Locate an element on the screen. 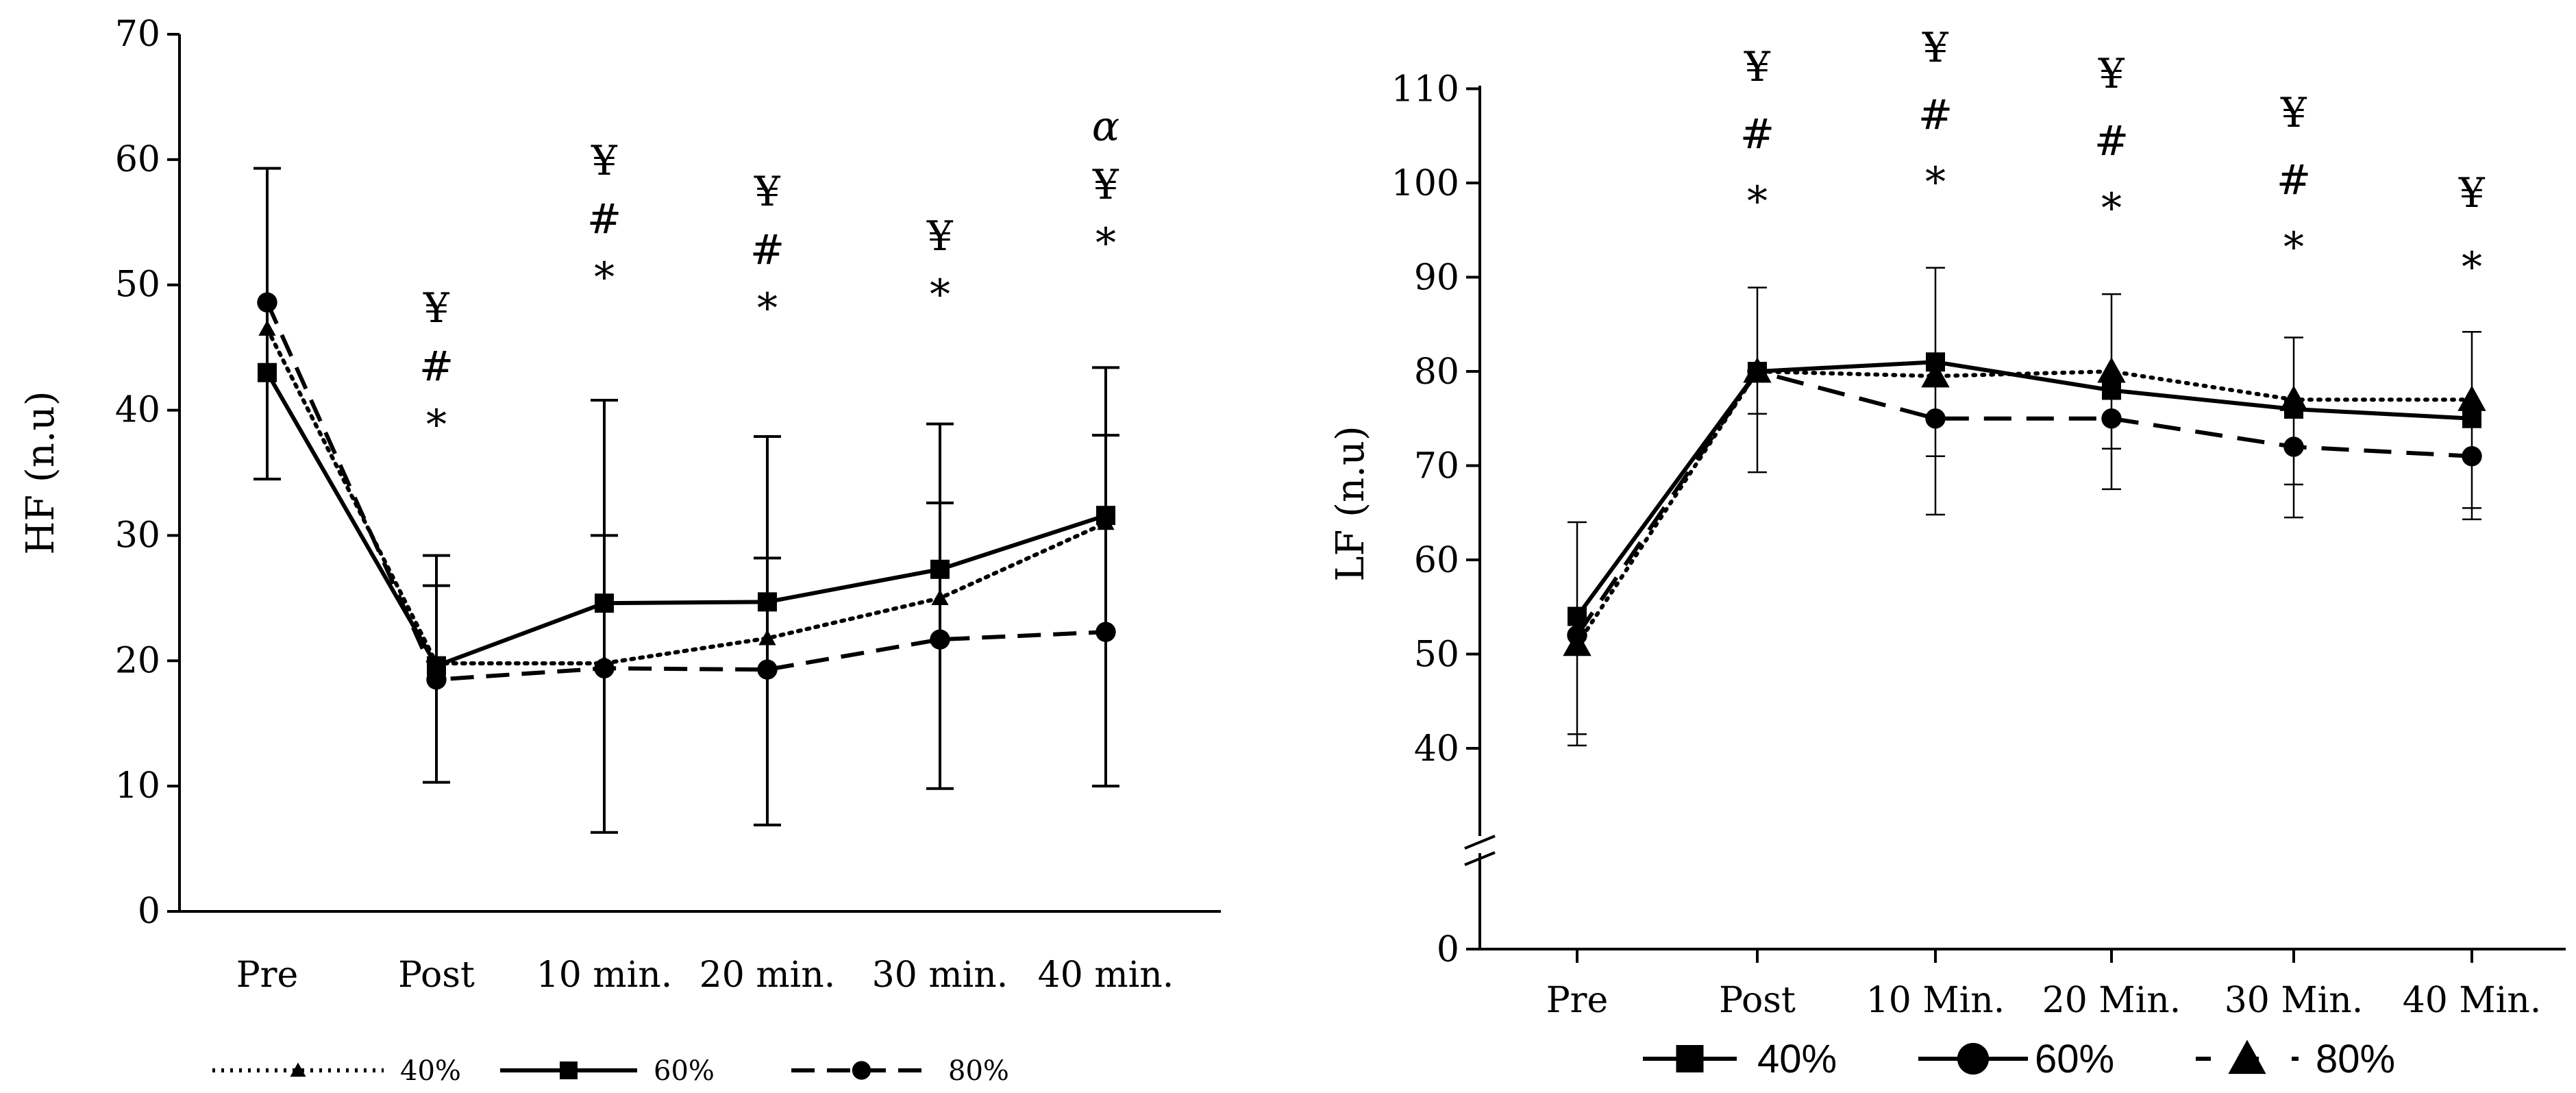 The image size is (2576, 1093). x-tick-label: 30 Min. is located at coordinates (2294, 1000).